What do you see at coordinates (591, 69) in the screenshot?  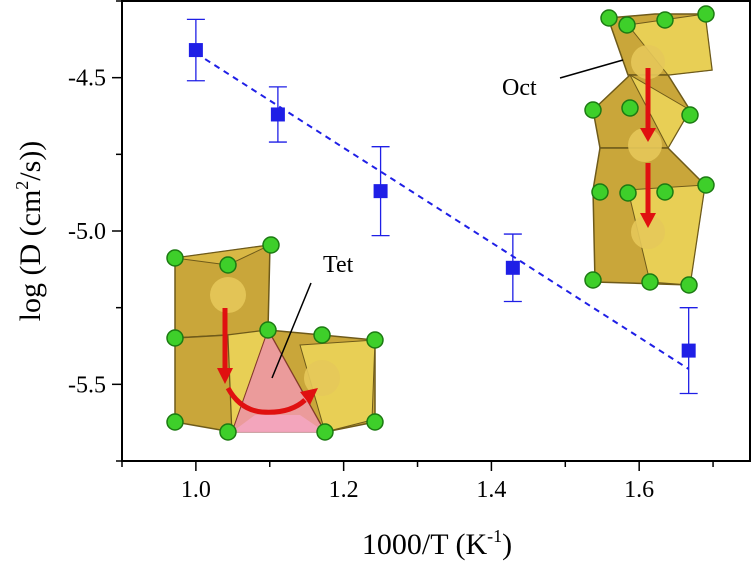 I see `oct-leader-line` at bounding box center [591, 69].